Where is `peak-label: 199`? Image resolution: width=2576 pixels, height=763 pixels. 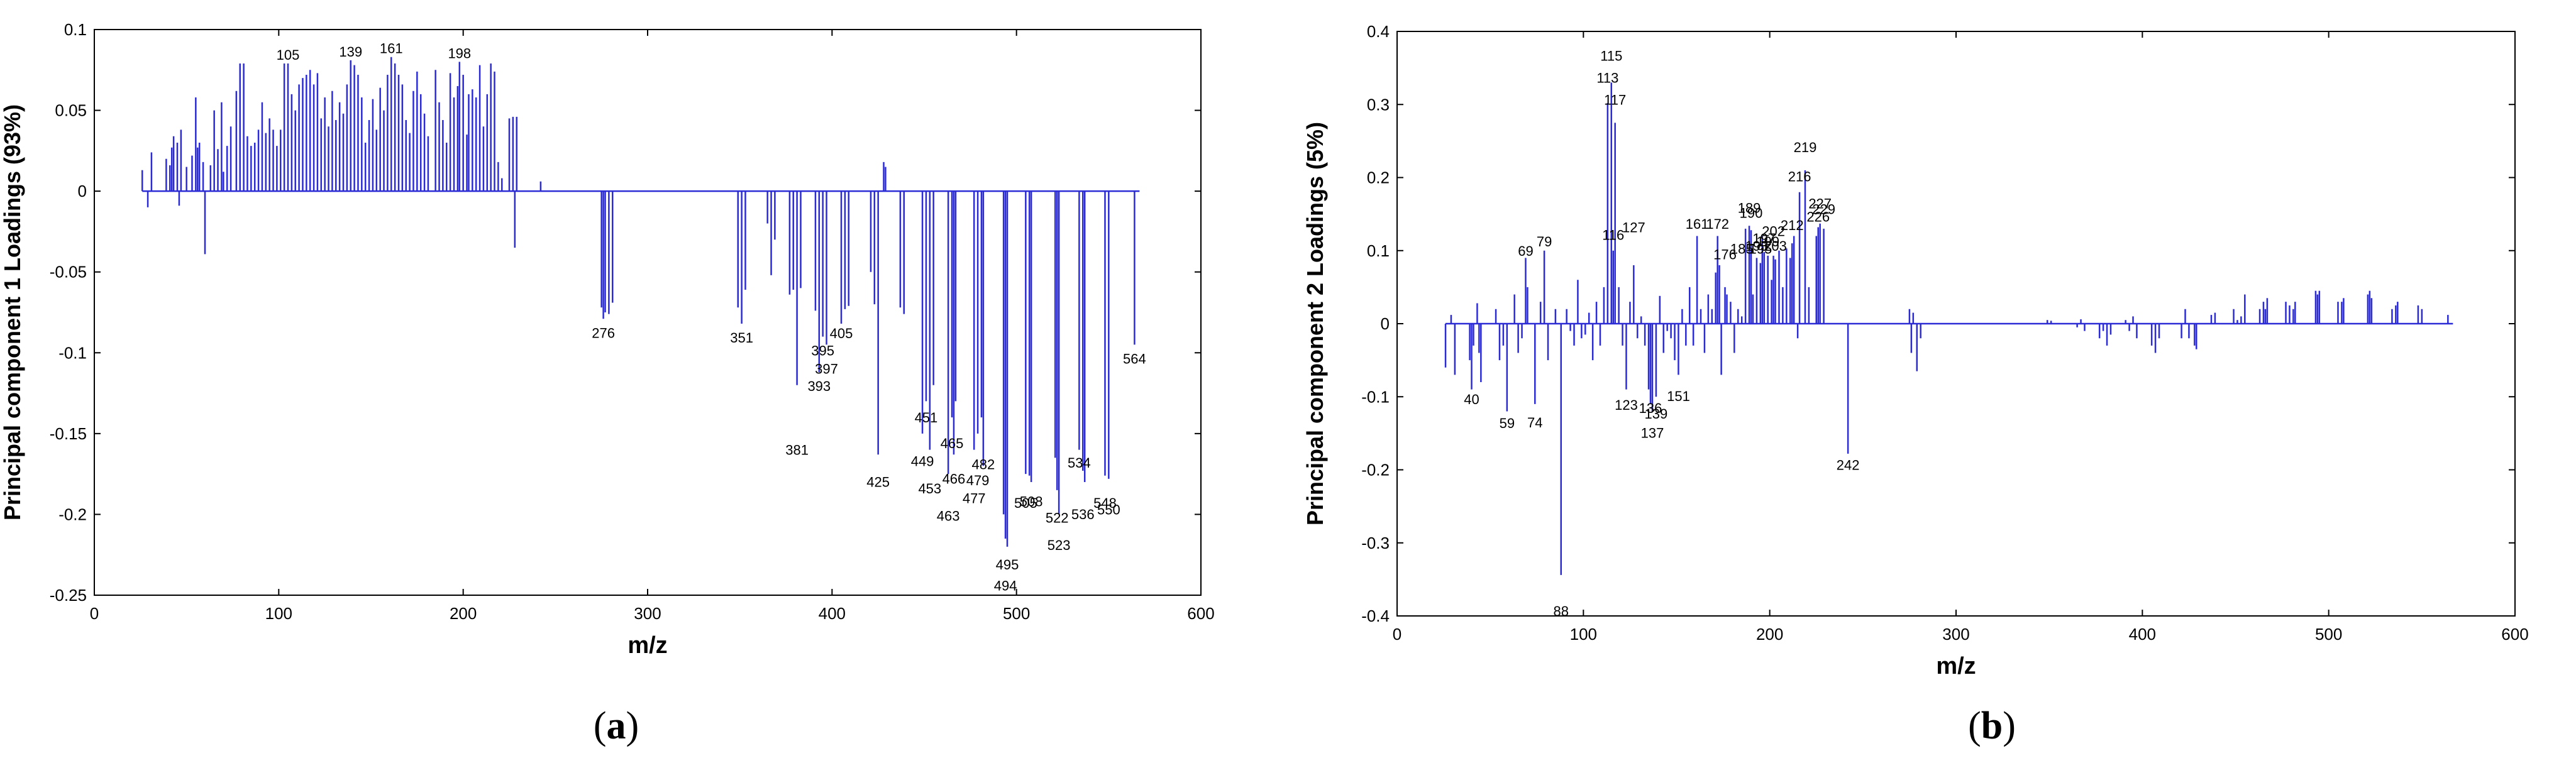
peak-label: 199 is located at coordinates (1767, 242).